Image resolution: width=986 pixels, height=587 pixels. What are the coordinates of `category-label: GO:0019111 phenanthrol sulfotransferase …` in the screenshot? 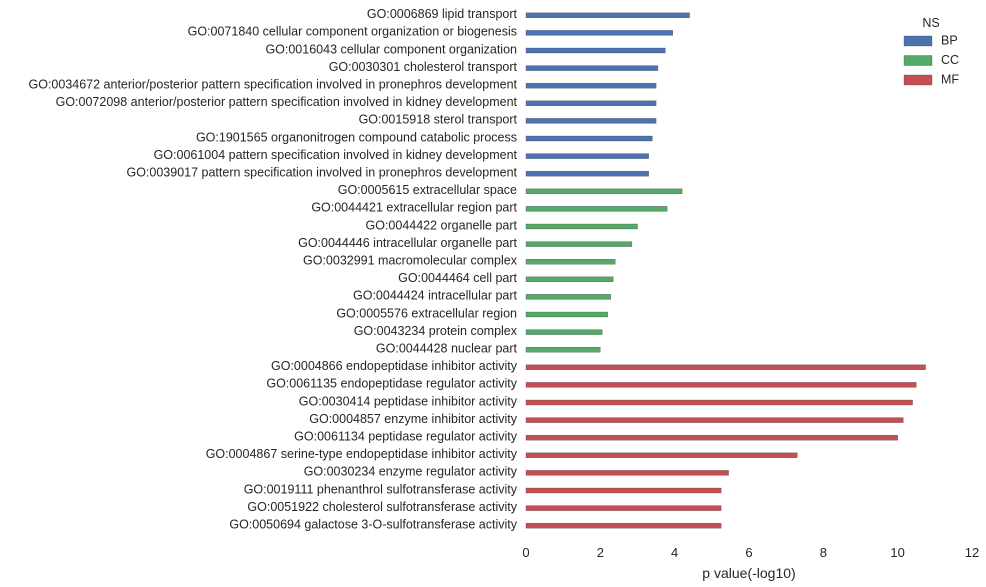 It's located at (381, 489).